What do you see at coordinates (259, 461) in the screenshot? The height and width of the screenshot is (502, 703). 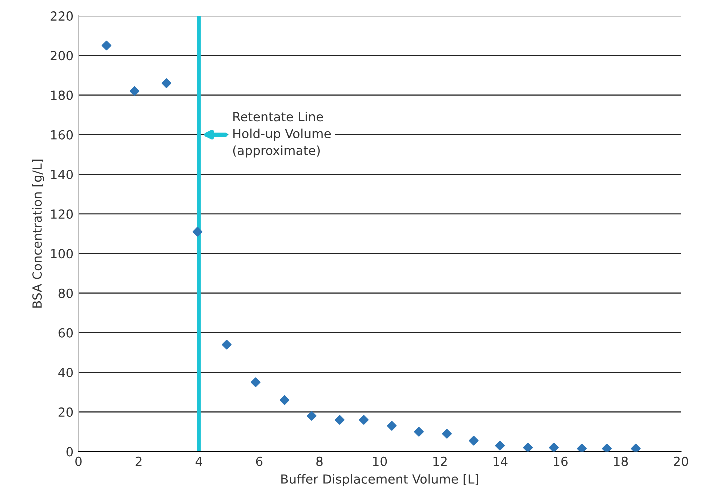 I see `x-tick-label: 6` at bounding box center [259, 461].